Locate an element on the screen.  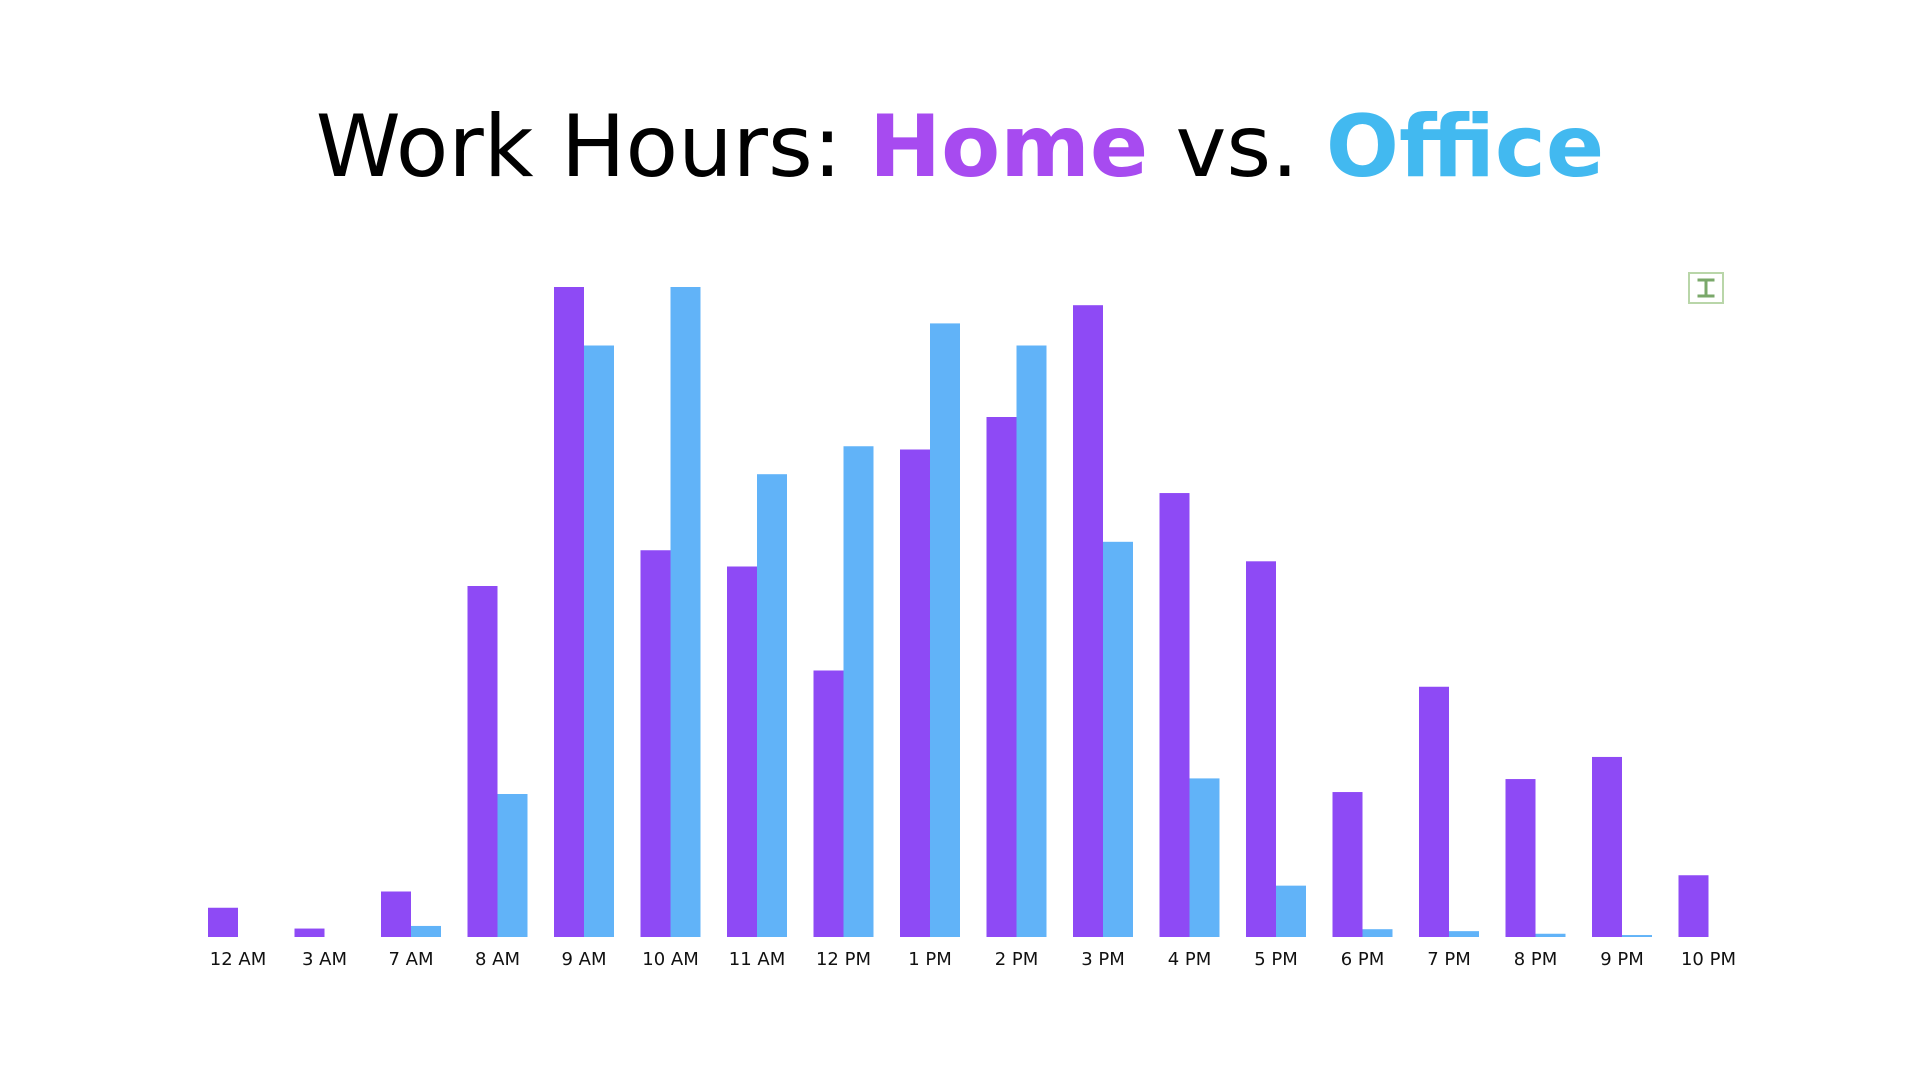
x-tick-label: 11 AM is located at coordinates (757, 959).